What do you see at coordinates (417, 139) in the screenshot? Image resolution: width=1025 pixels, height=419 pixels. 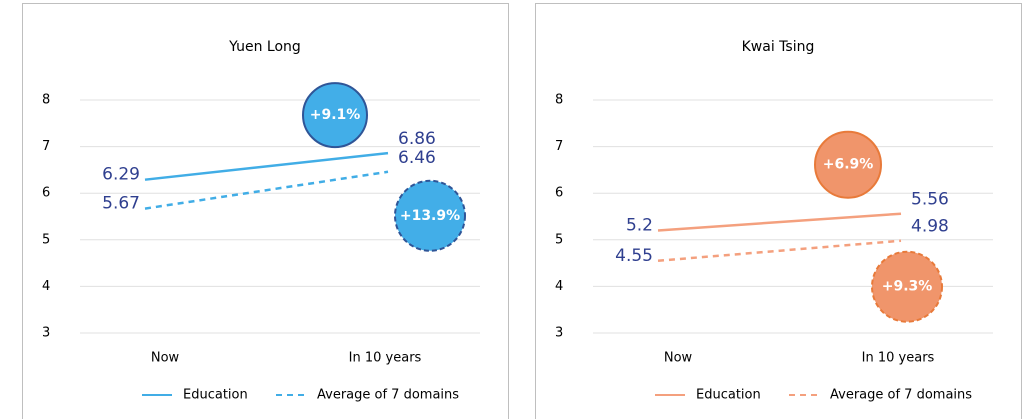 I see `data-label: 6.86` at bounding box center [417, 139].